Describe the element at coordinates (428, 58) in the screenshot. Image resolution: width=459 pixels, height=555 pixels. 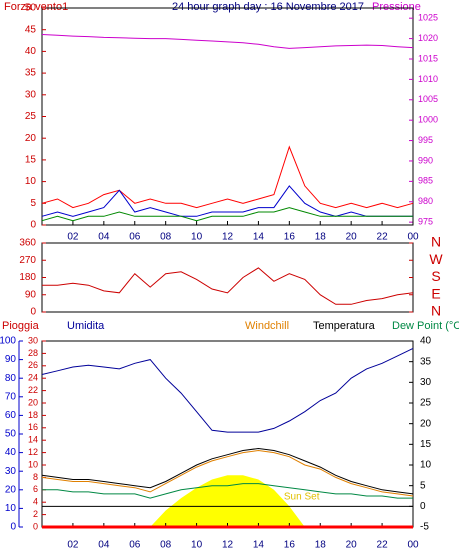
I see `y-tick-label: 1015` at that location.